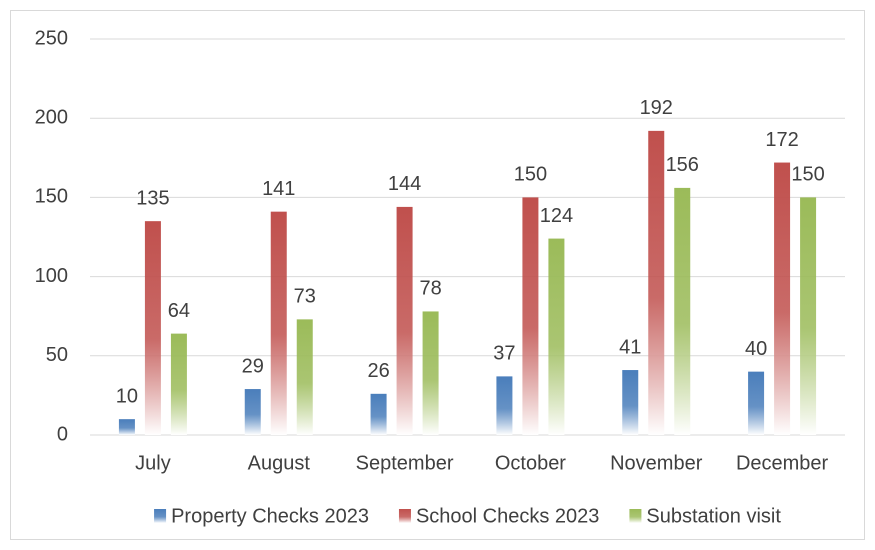 The image size is (875, 550). Describe the element at coordinates (405, 463) in the screenshot. I see `x-tick-label: September` at that location.